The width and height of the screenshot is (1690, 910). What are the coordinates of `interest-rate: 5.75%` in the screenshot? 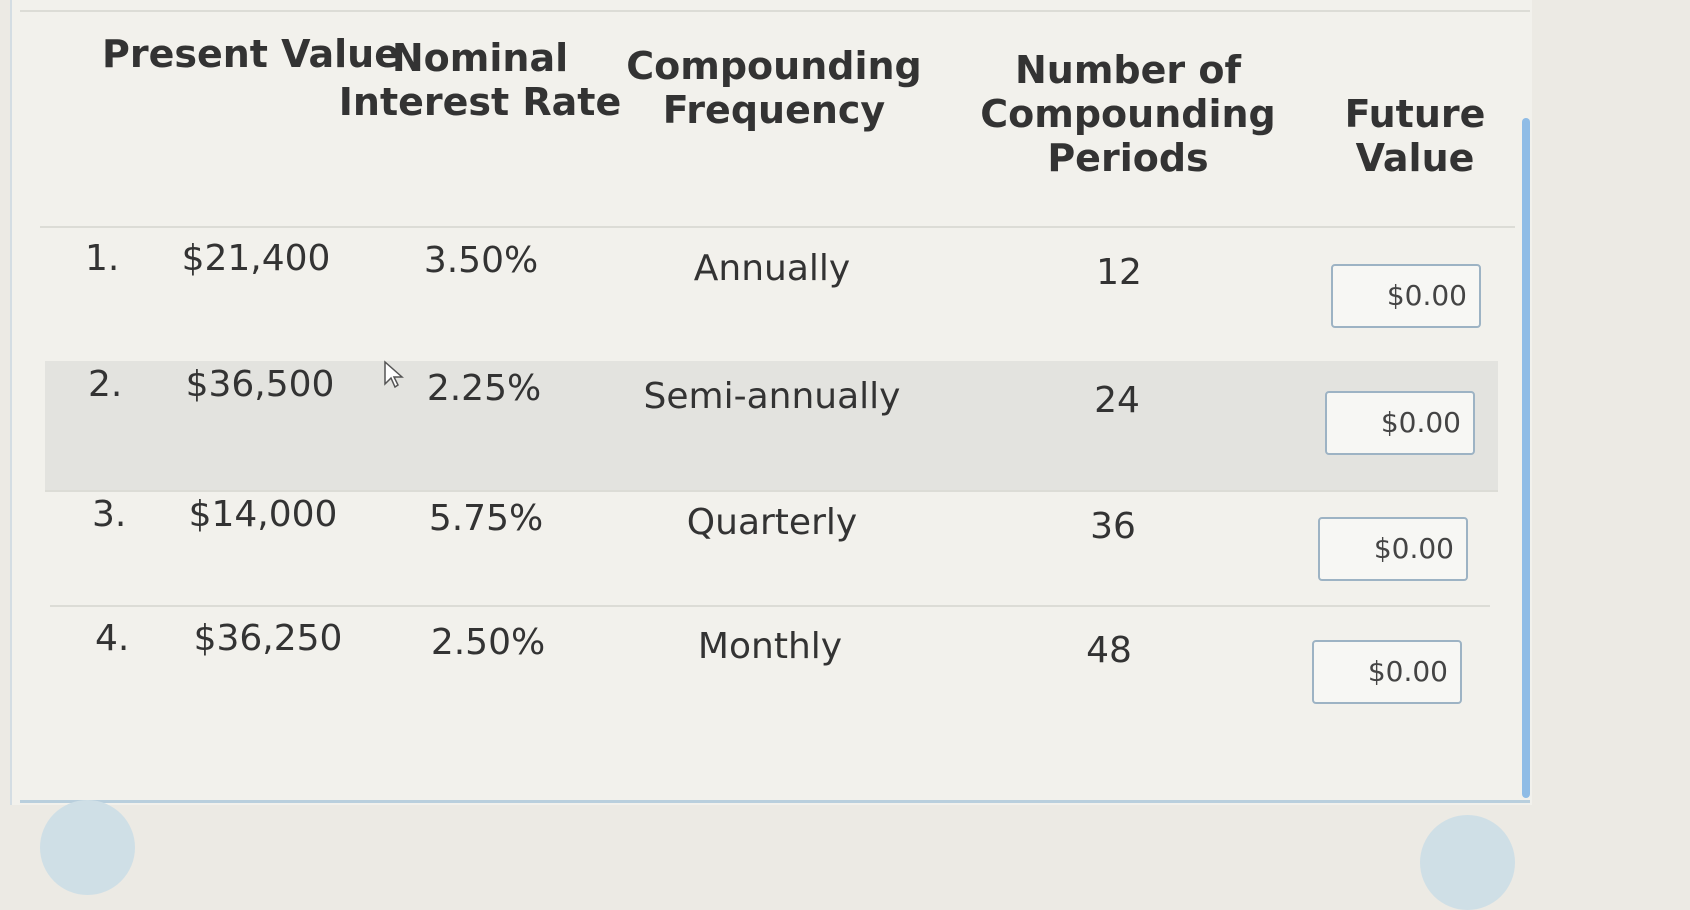 It's located at (486, 518).